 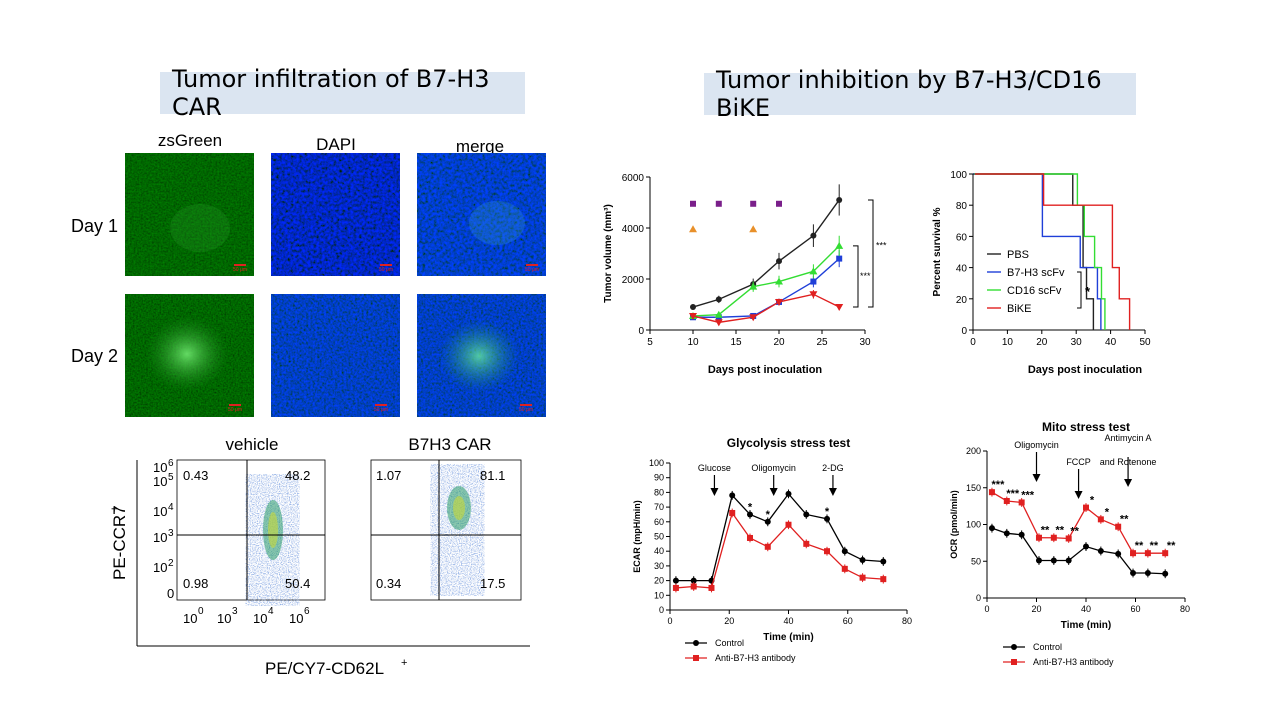 I want to click on x-tick-label: 60, so click(x=1135, y=609).